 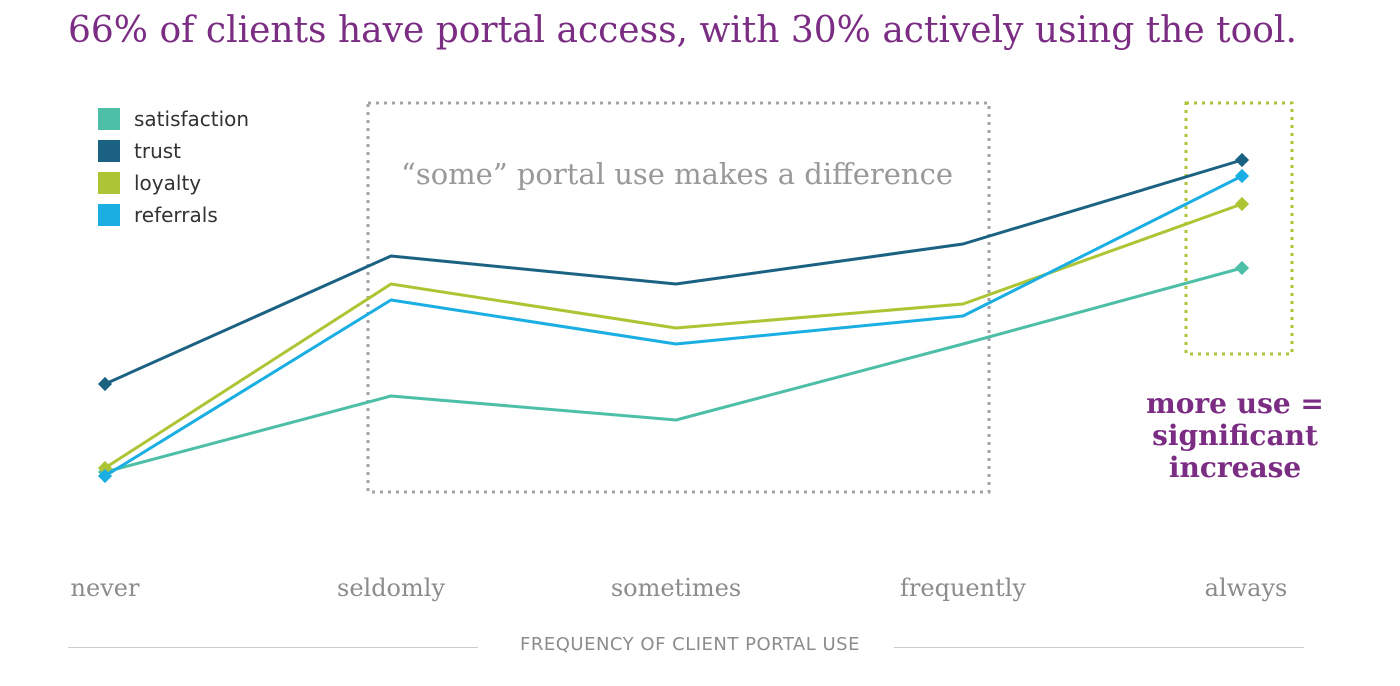 I want to click on x-axis-label: FREQUENCY OF CLIENT PORTAL USE, so click(x=690, y=644).